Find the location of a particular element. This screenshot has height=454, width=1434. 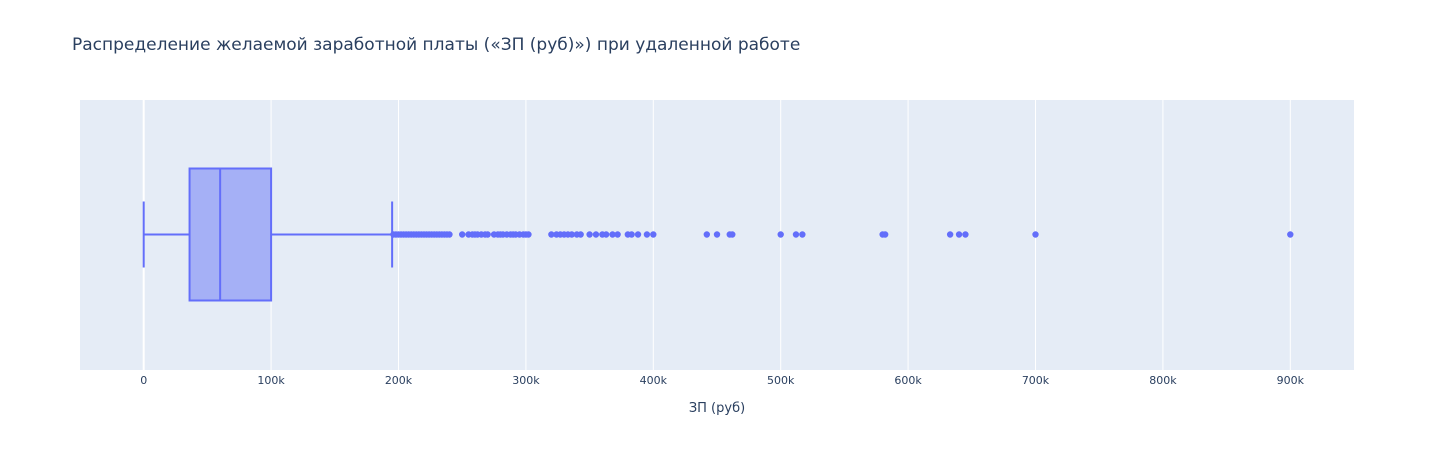

x-tick-label: 600k is located at coordinates (908, 380).